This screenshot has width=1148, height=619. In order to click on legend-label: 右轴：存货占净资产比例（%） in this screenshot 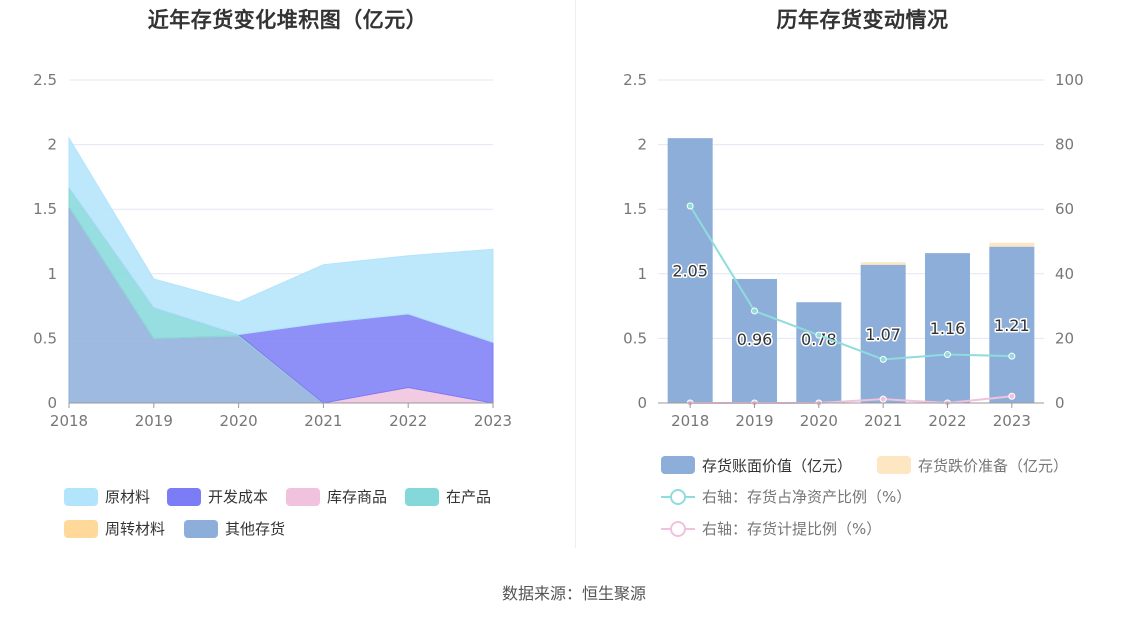, I will do `click(806, 497)`.